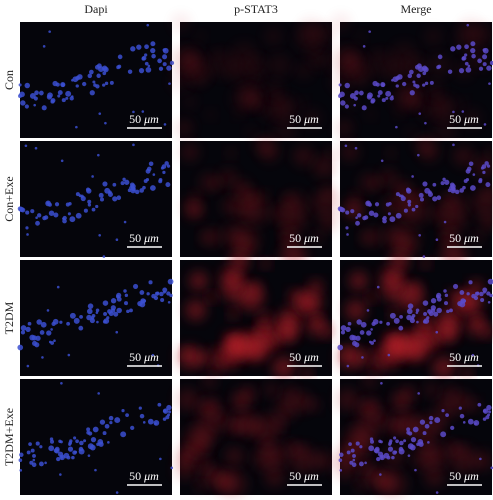  I want to click on micrograph-panel: 50 μm, so click(414, 436).